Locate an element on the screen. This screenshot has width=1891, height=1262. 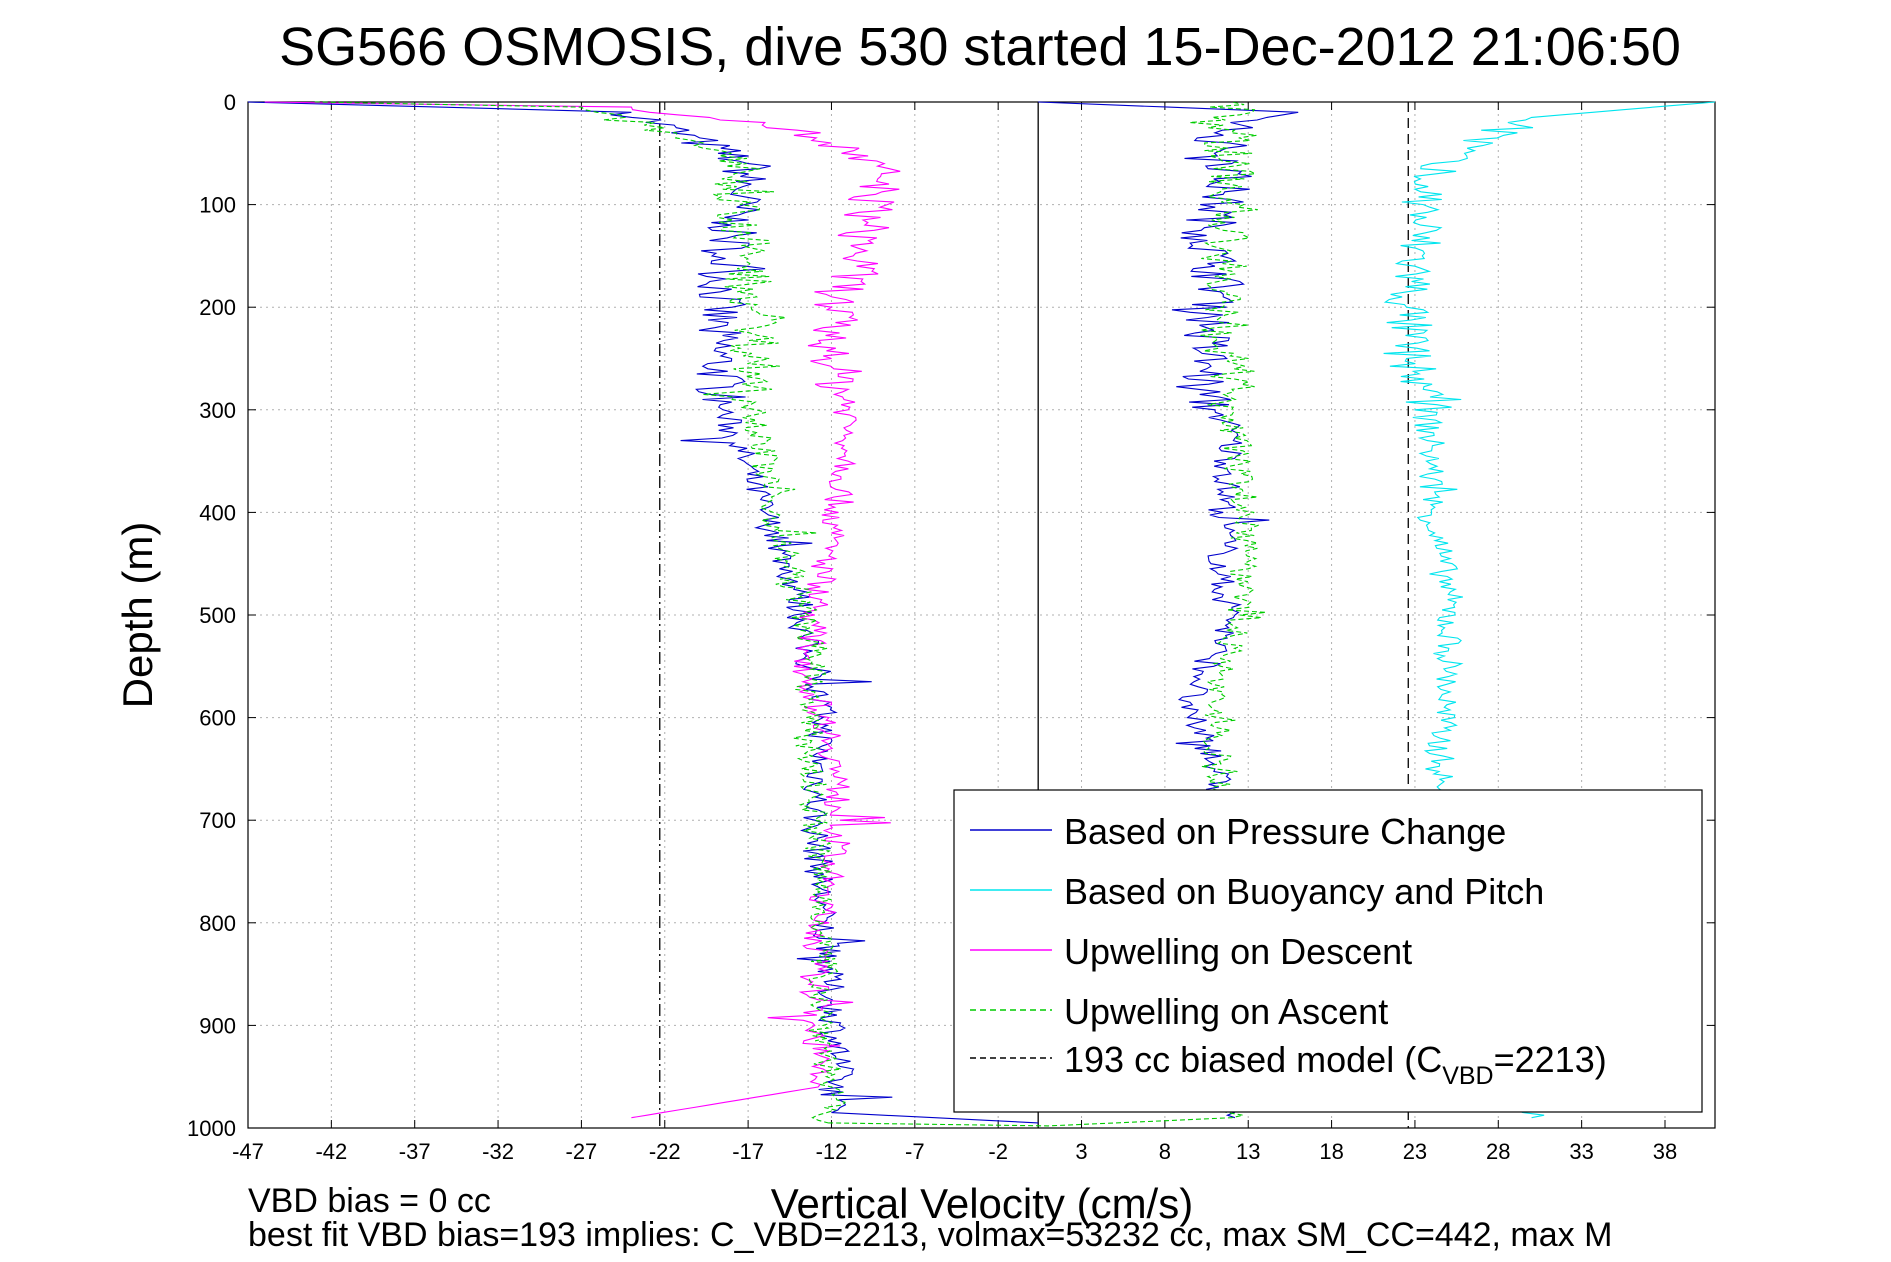
legend-label-model-tail: =2213) is located at coordinates (1550, 1059).